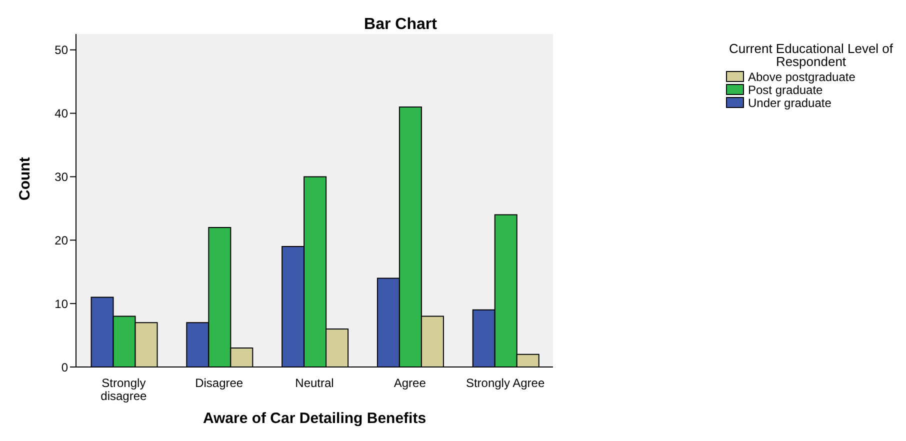 Image resolution: width=906 pixels, height=441 pixels. Describe the element at coordinates (314, 418) in the screenshot. I see `x-axis-title: Aware of Car Detailing Benefits` at that location.